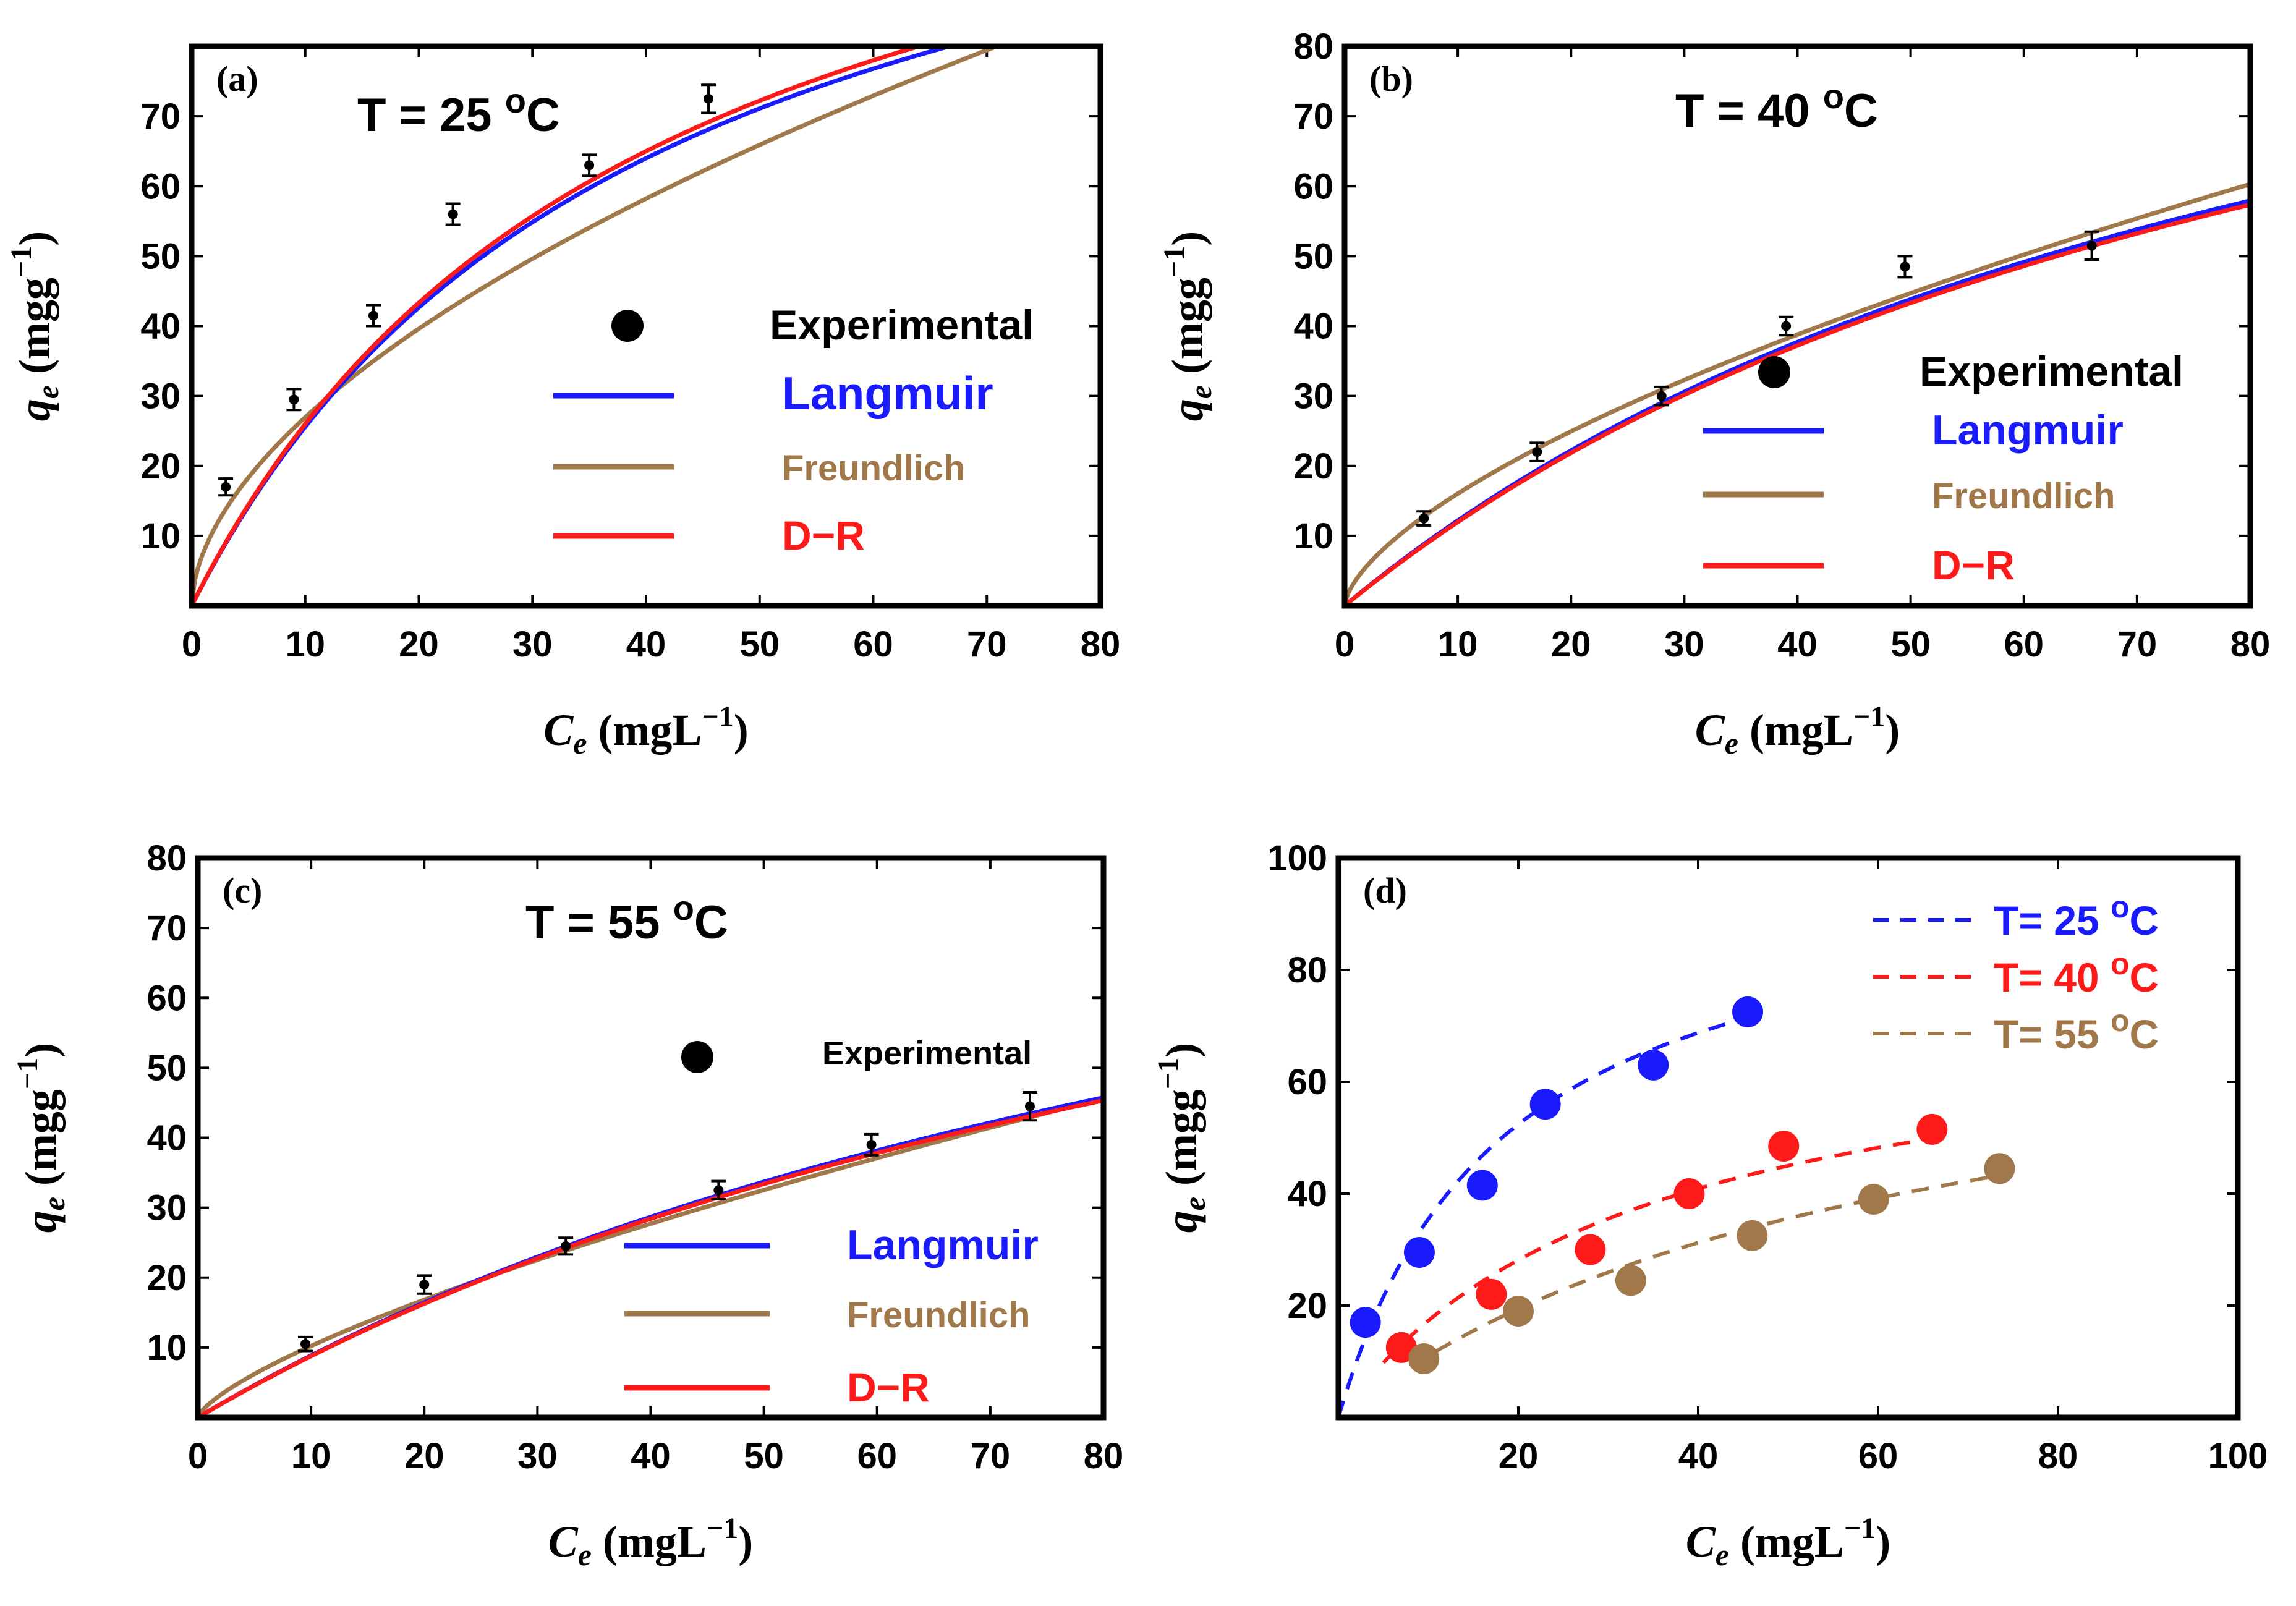 Image resolution: width=2296 pixels, height=1606 pixels. I want to click on legend-label-t25: T= 25 oC, so click(2076, 916).